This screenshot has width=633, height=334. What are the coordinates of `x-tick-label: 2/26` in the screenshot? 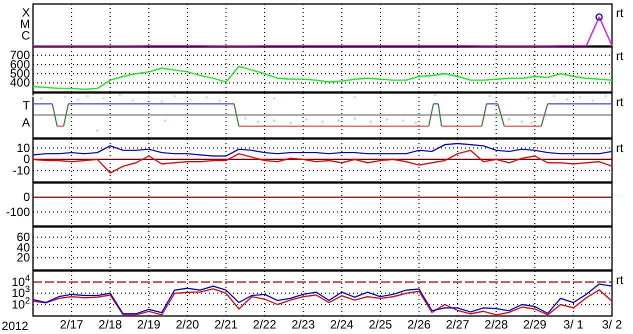 It's located at (419, 325).